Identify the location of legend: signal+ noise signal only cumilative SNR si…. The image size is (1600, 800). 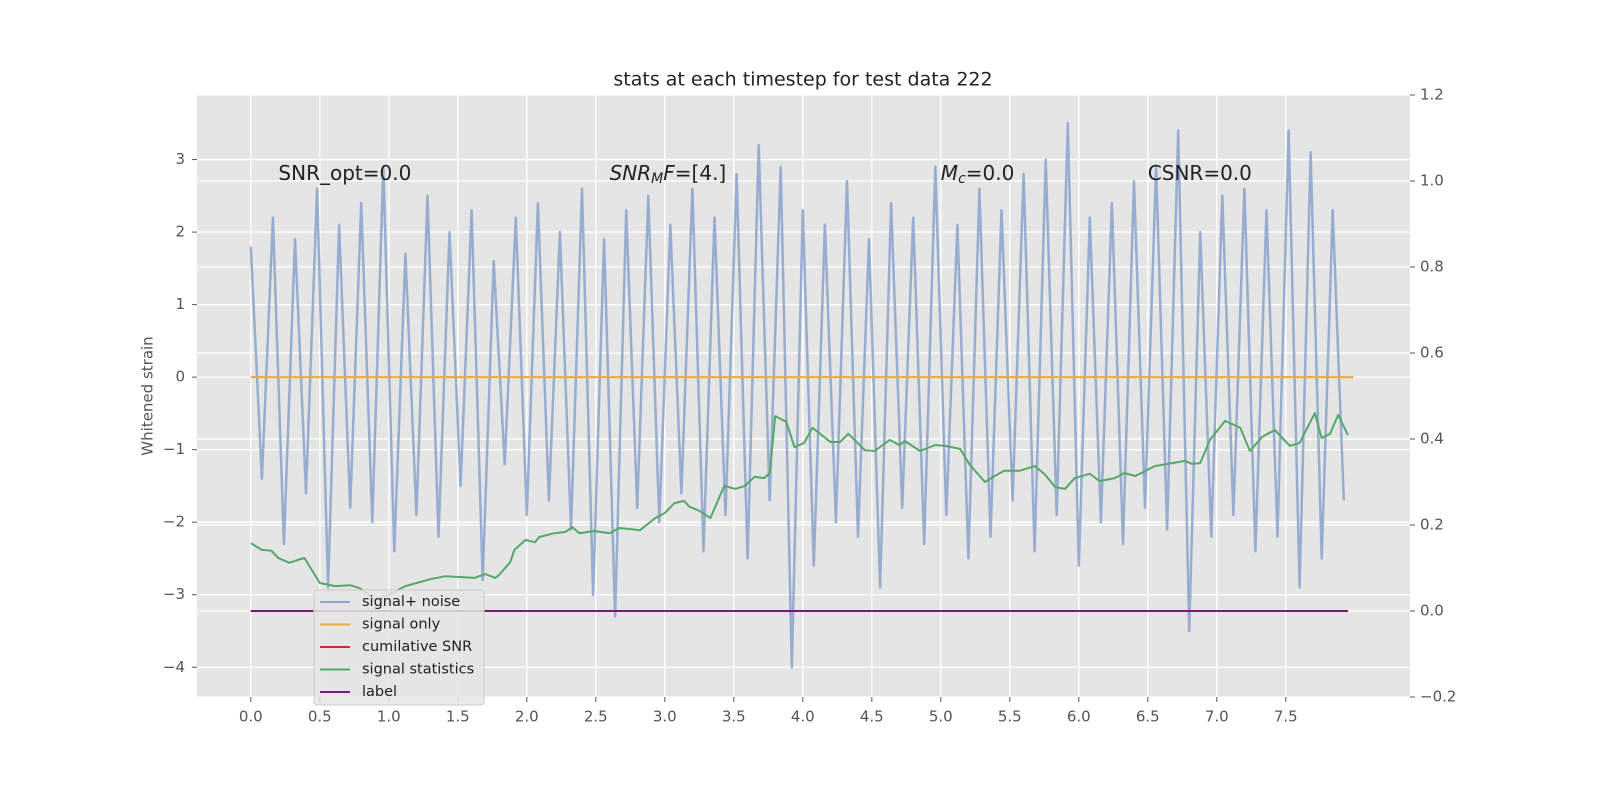
(399, 647).